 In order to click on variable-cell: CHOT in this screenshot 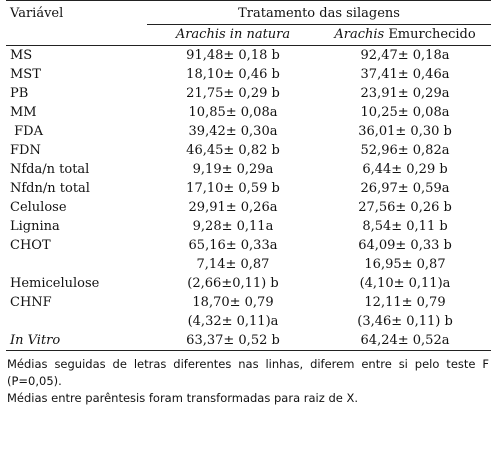, I will do `click(30, 245)`.